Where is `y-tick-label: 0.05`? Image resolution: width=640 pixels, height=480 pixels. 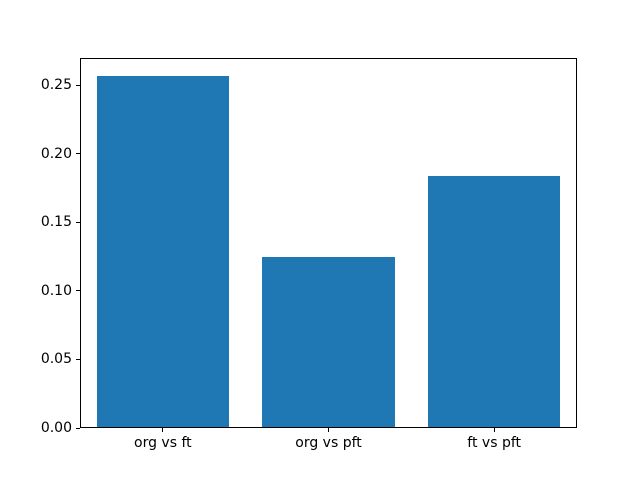
y-tick-label: 0.05 is located at coordinates (56, 359).